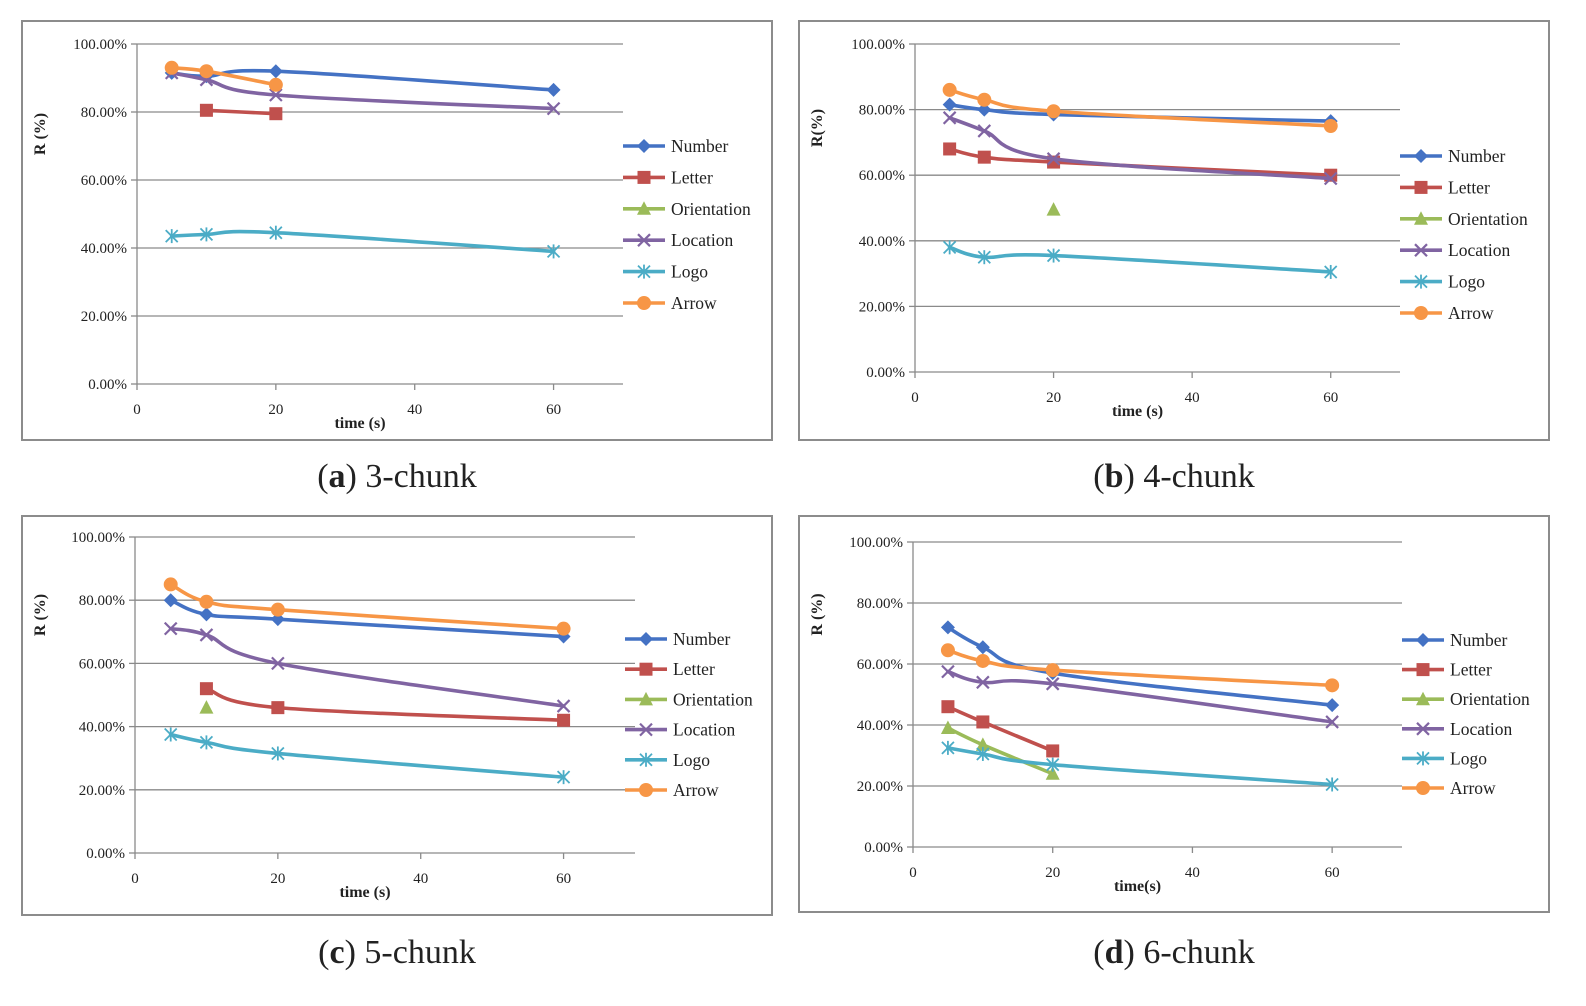 This screenshot has height=1006, width=1586. I want to click on caption-text-a: 3-chunk, so click(421, 476).